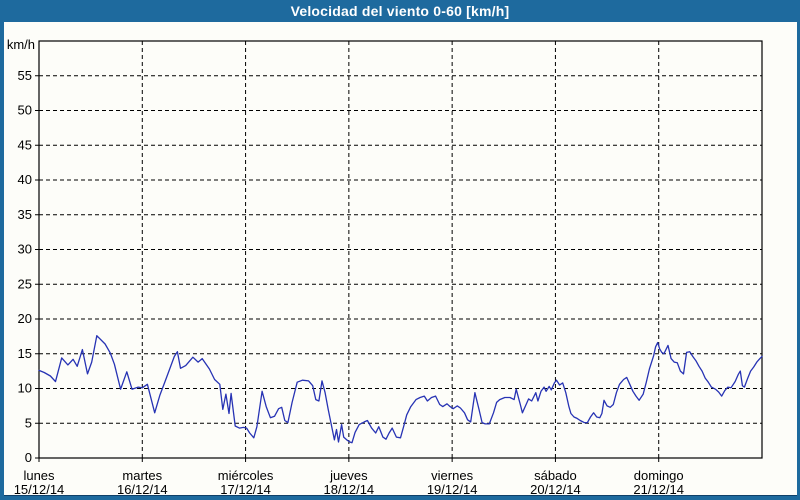 This screenshot has width=800, height=500. I want to click on y-tick-label: 50, so click(25, 110).